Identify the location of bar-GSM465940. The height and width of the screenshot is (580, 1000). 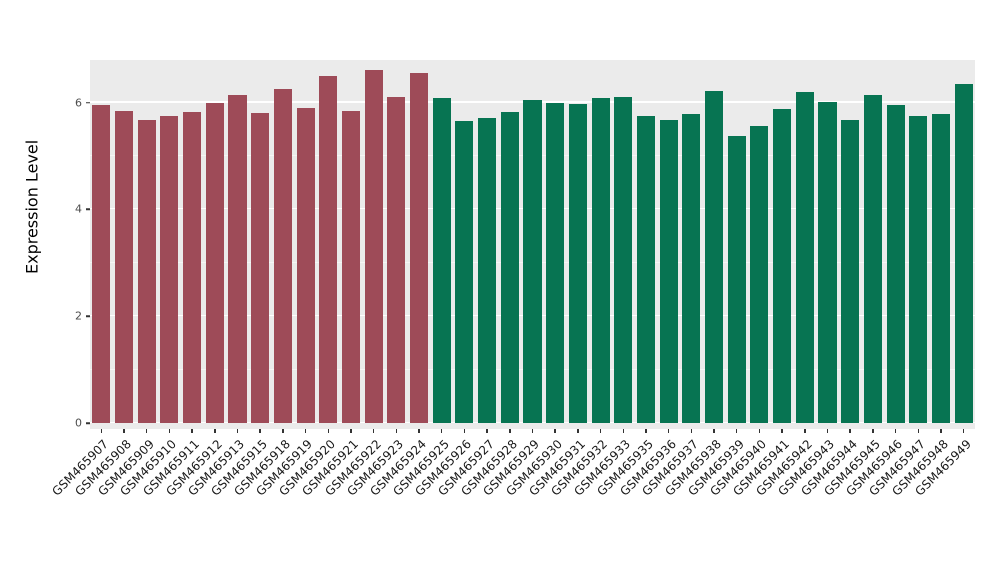
(759, 274).